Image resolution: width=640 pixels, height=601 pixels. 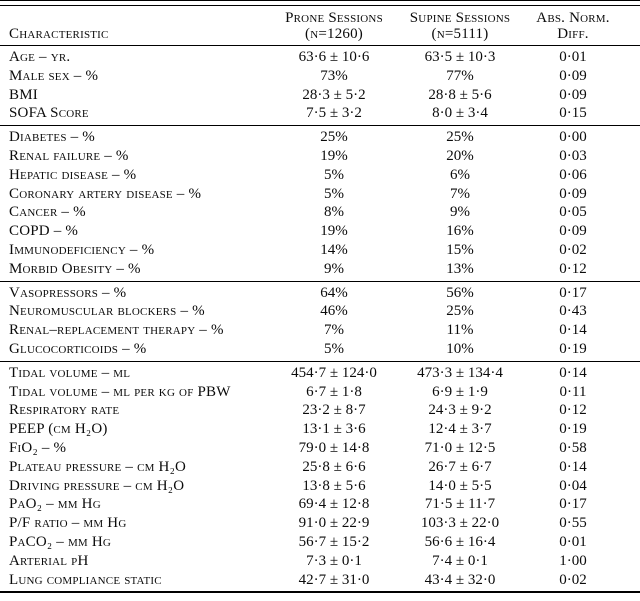 I want to click on row-label: Immunodeficiency – %, so click(x=82, y=249).